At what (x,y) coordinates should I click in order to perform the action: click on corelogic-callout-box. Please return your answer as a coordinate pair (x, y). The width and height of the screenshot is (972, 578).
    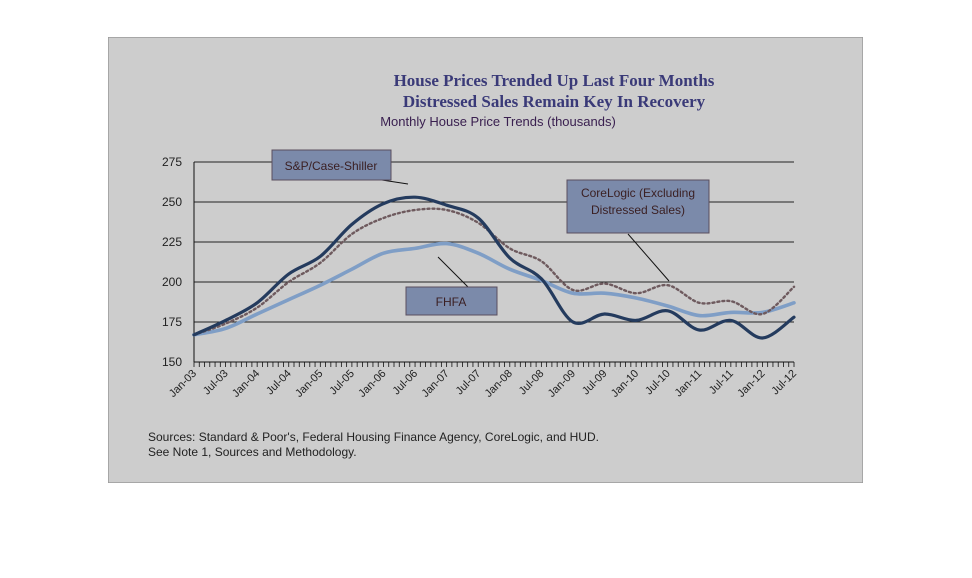
    Looking at the image, I should click on (638, 206).